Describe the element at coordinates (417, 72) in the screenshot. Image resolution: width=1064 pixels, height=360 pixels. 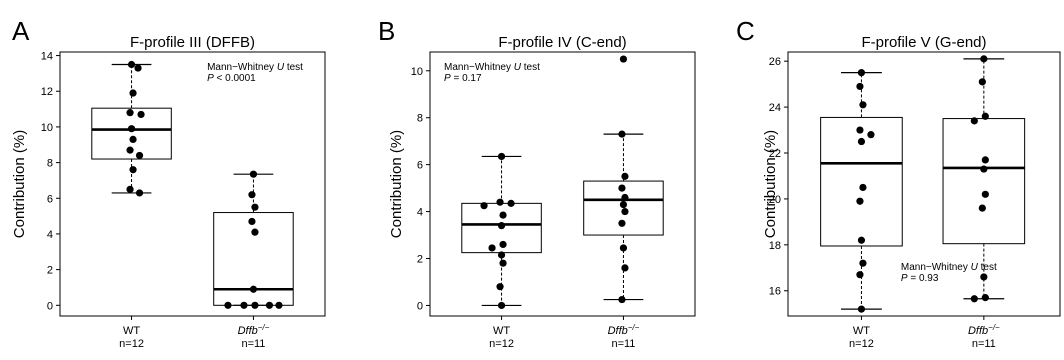
I see `y-tick-label: 10` at that location.